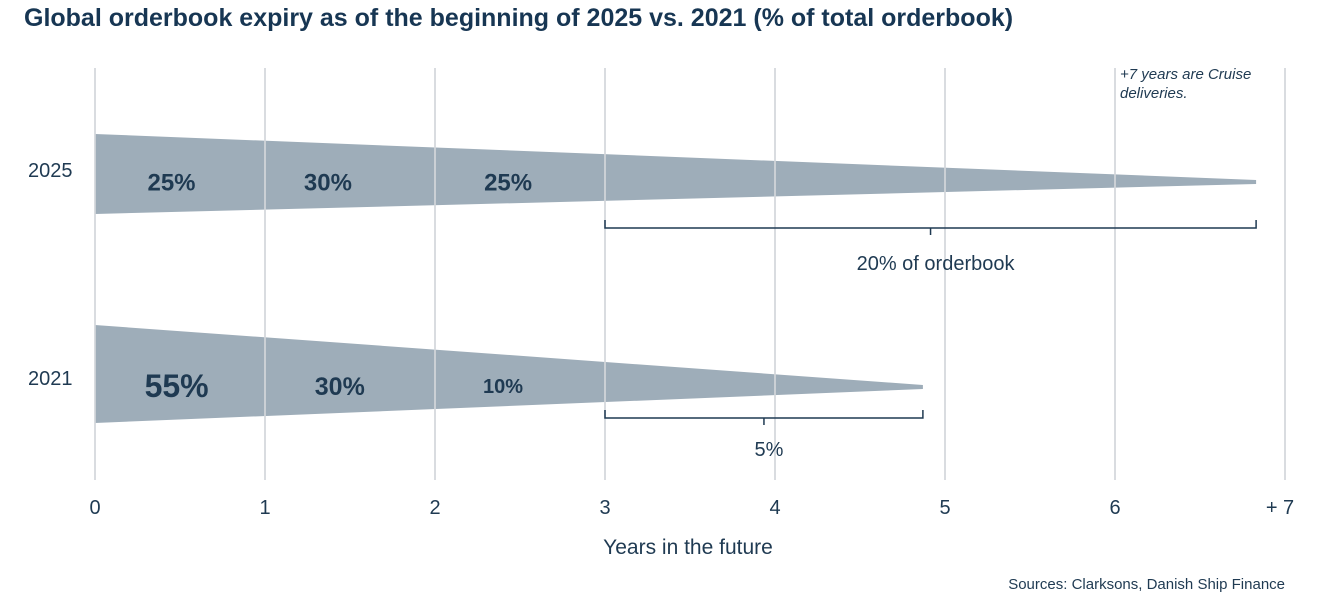 The image size is (1340, 603). I want to click on segment-label: 55%, so click(177, 386).